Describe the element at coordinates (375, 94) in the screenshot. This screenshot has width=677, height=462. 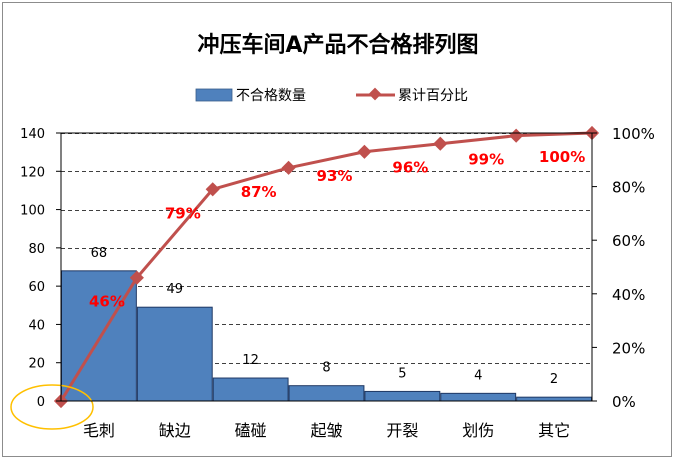
I see `legend-marker` at that location.